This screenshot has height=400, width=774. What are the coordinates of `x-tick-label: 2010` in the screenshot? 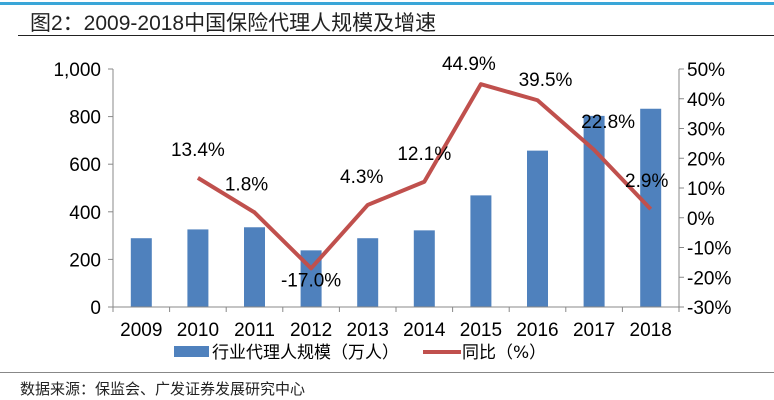 It's located at (198, 330).